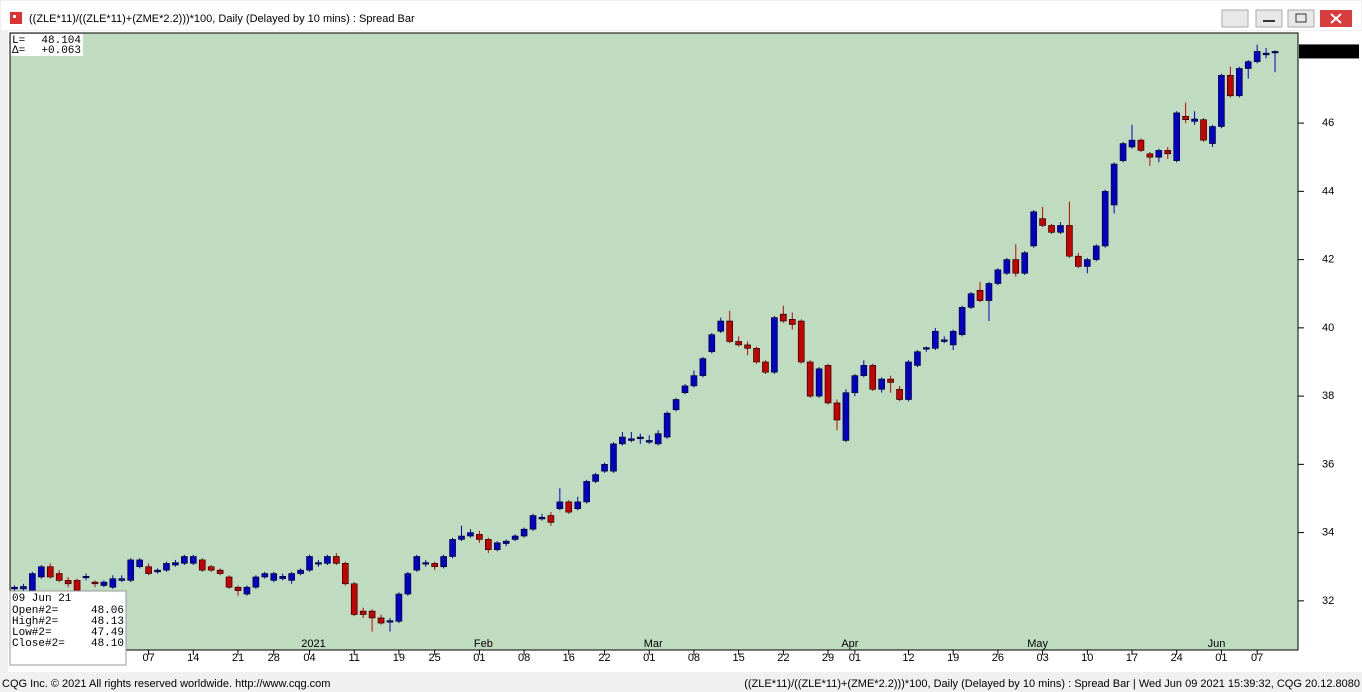 This screenshot has height=692, width=1362. Describe the element at coordinates (107, 611) in the screenshot. I see `bar-info-value: 48.06` at that location.